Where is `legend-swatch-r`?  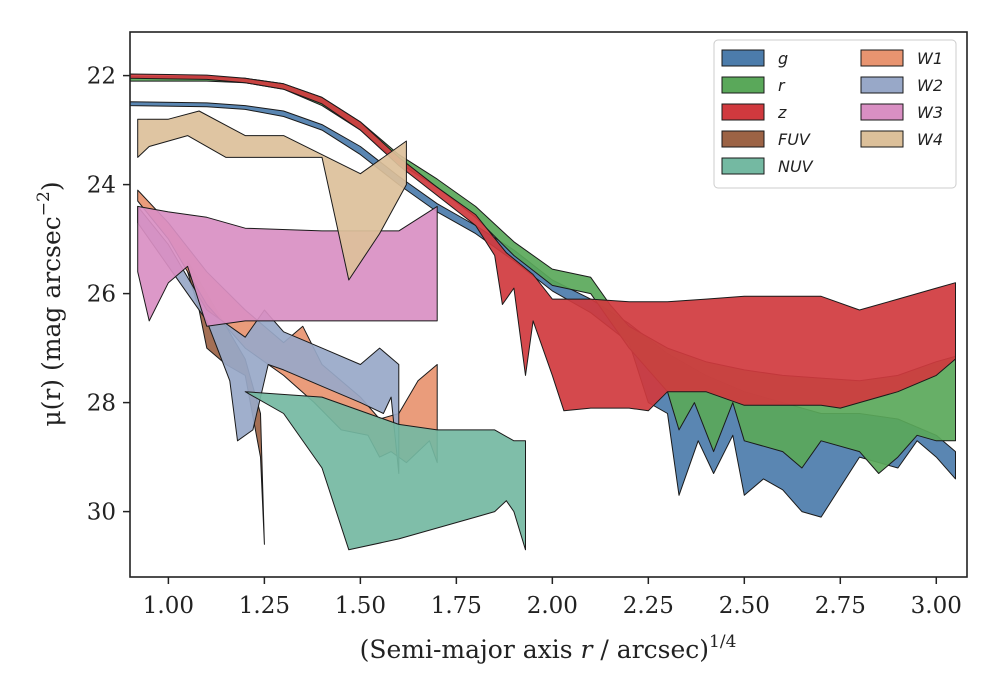 legend-swatch-r is located at coordinates (743, 85).